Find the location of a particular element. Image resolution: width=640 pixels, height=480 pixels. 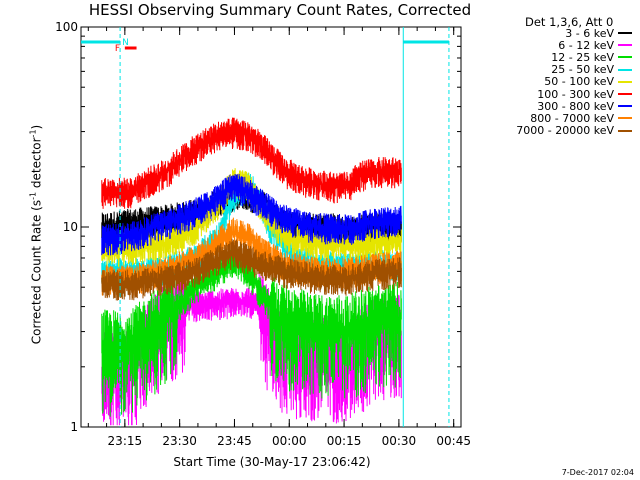

legend-label: 100 - 300 keV is located at coordinates (575, 94).